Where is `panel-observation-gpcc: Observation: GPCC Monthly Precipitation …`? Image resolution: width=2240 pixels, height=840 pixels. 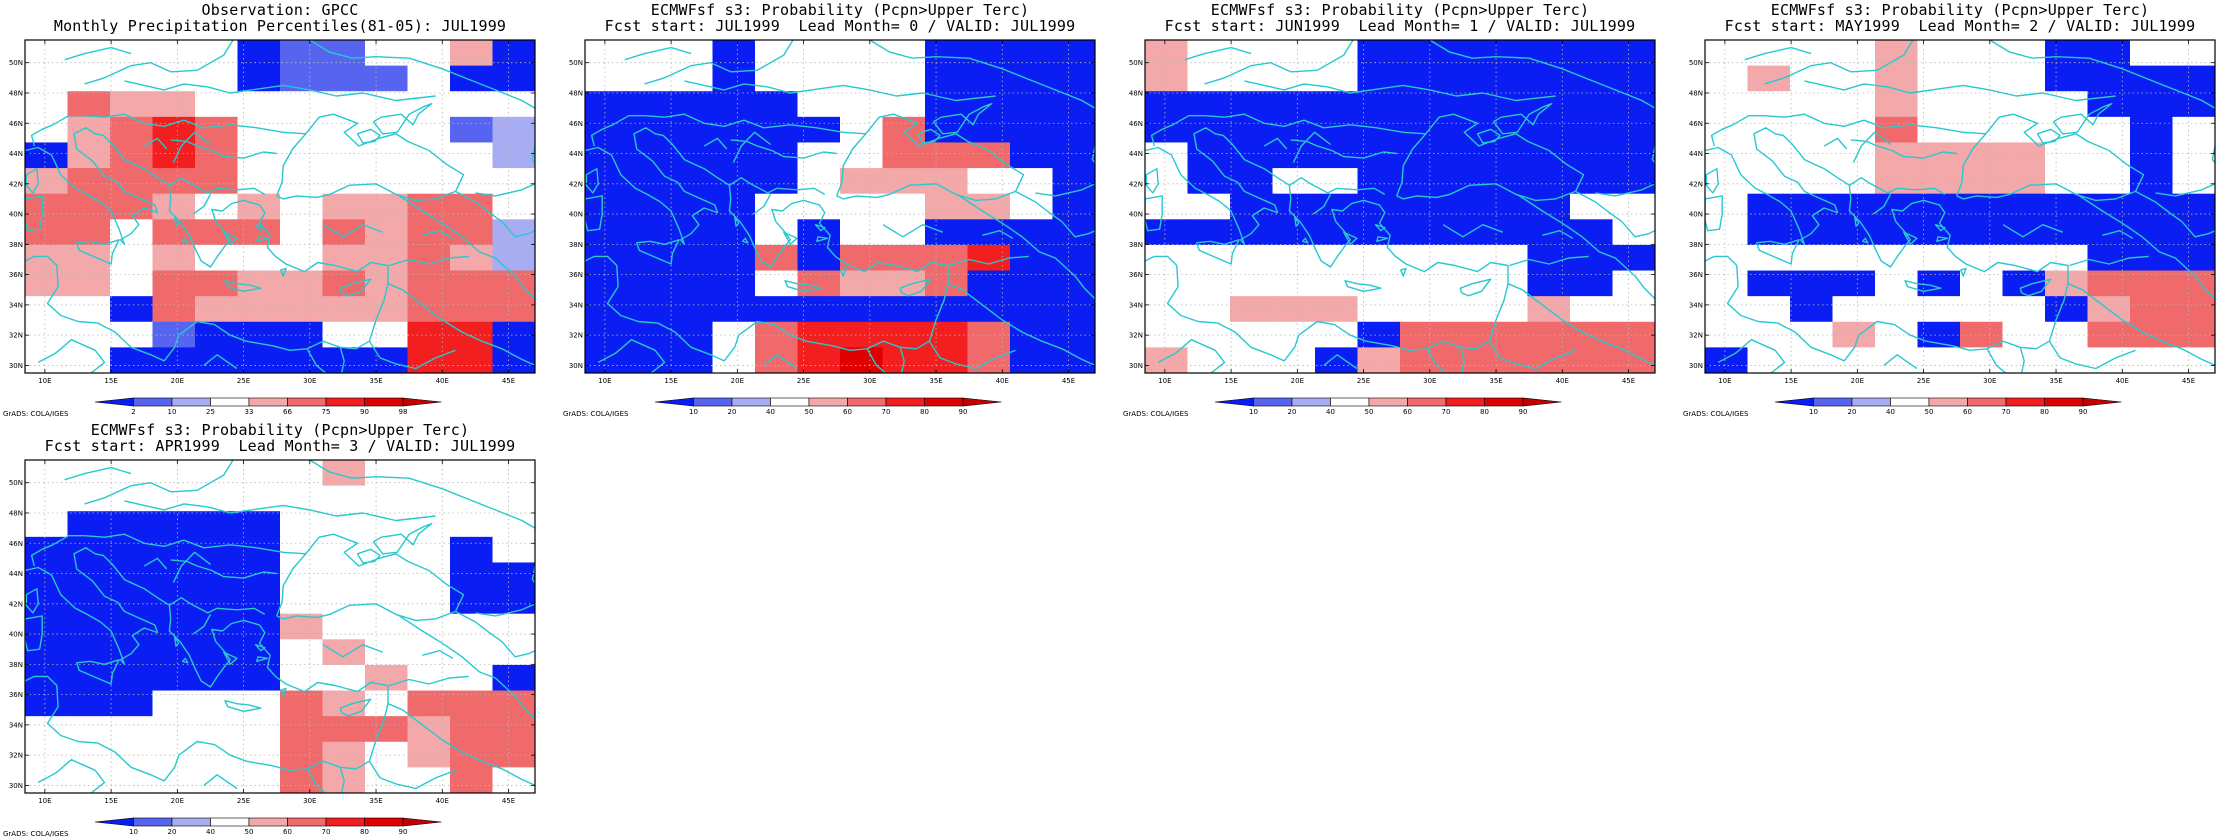
panel-observation-gpcc: Observation: GPCC Monthly Precipitation … is located at coordinates (280, 210).